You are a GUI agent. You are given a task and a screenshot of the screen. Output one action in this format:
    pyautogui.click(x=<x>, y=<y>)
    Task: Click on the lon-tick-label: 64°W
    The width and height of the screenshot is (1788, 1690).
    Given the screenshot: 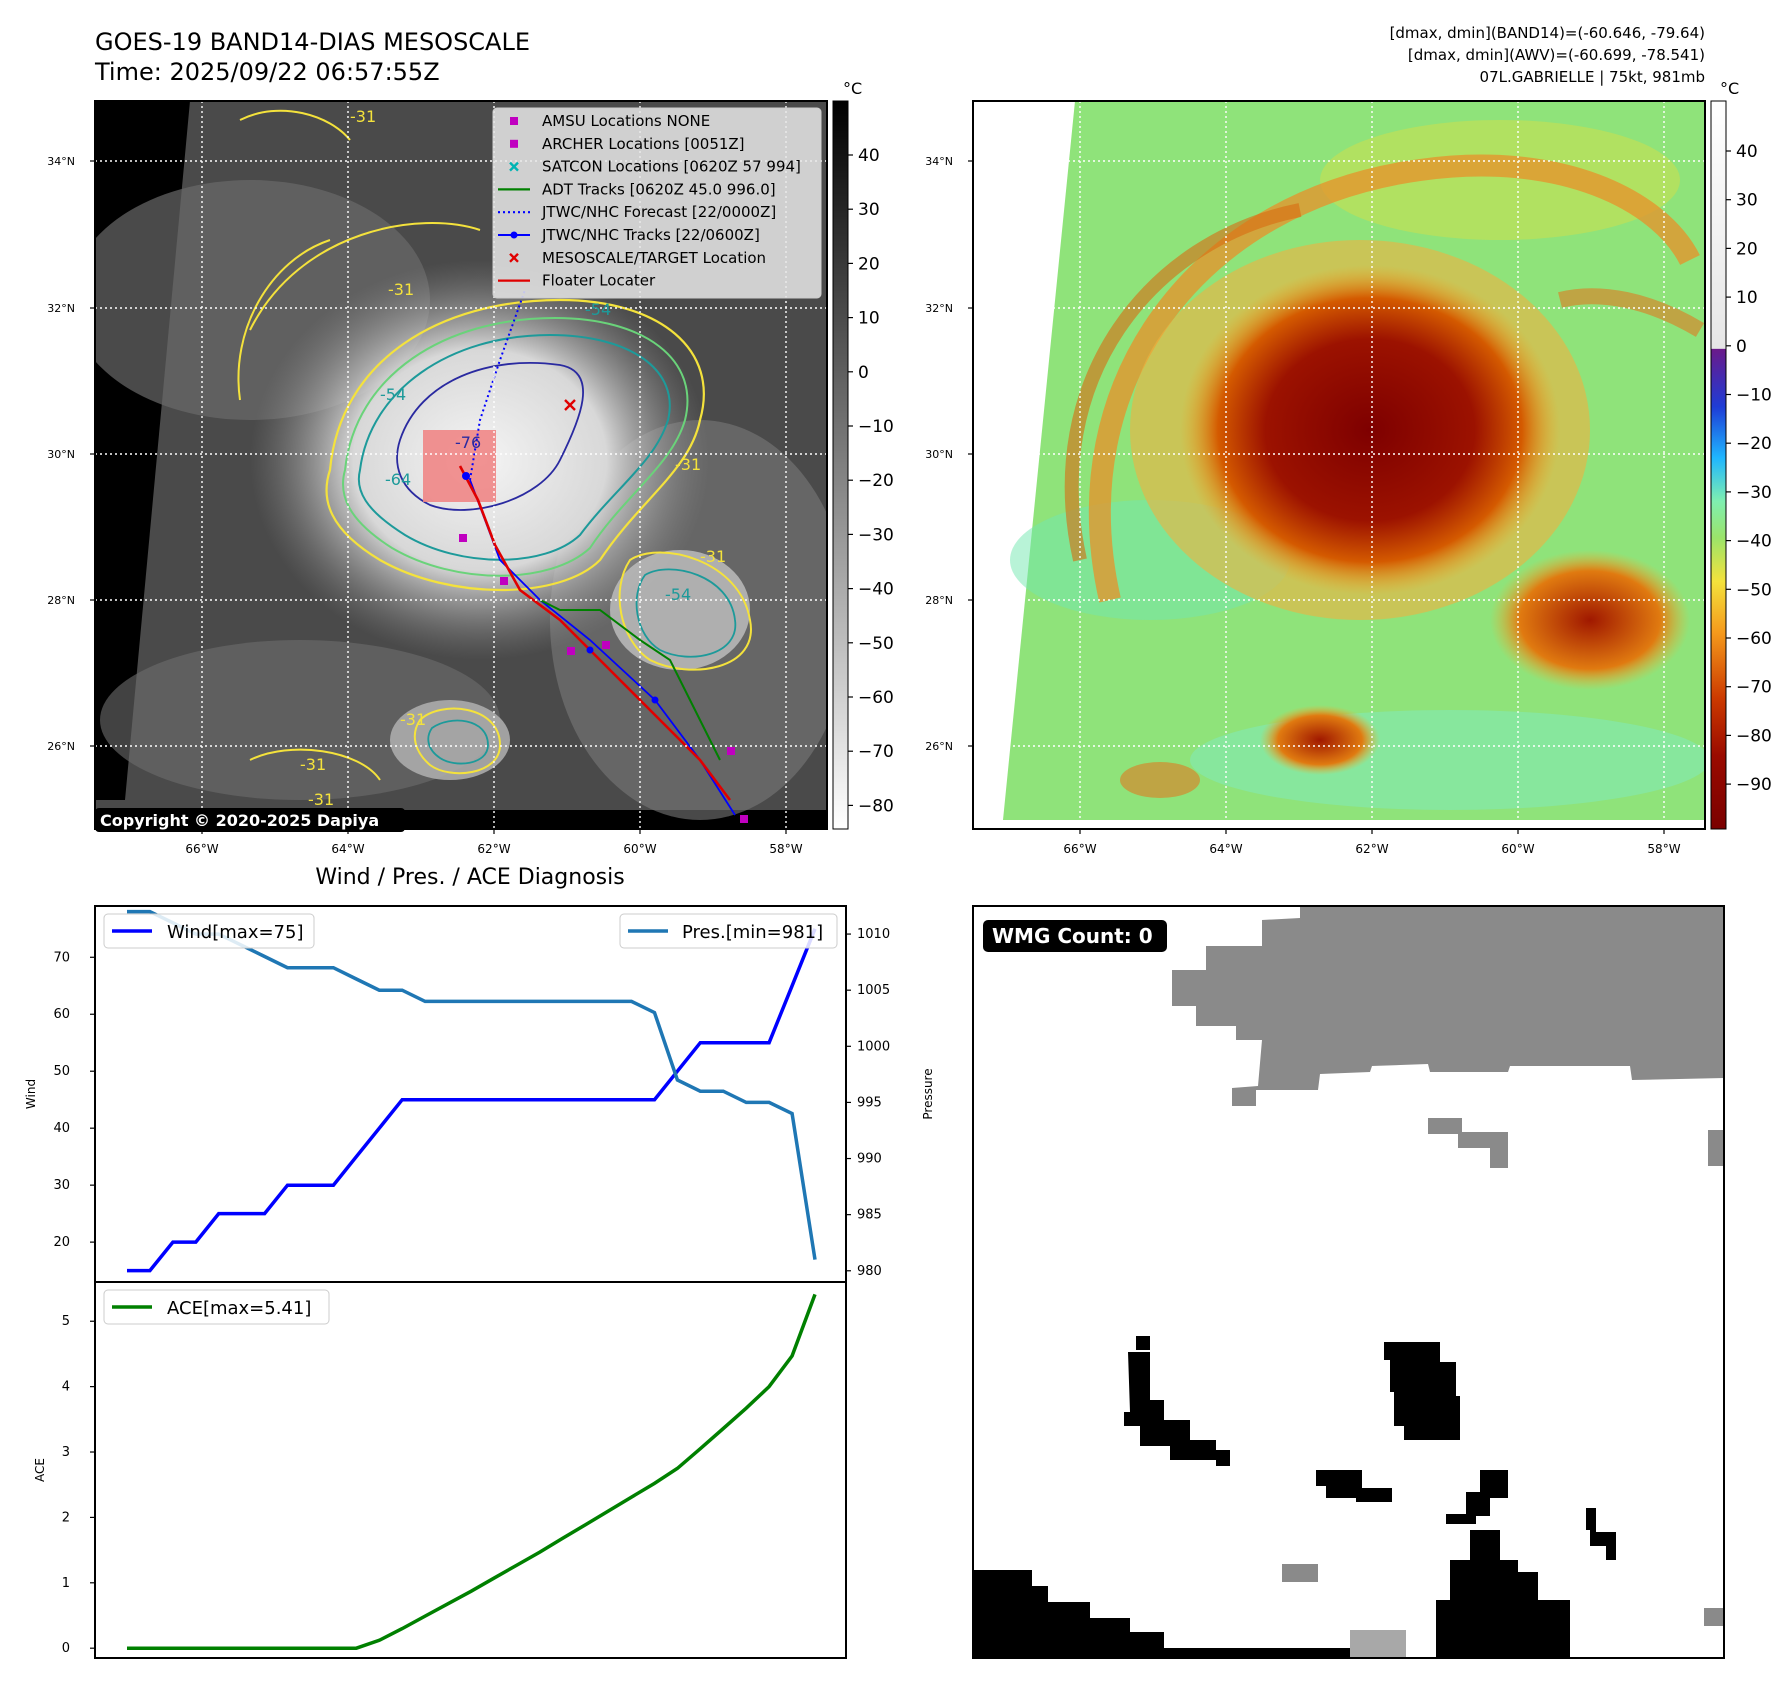 What is the action you would take?
    pyautogui.click(x=347, y=849)
    